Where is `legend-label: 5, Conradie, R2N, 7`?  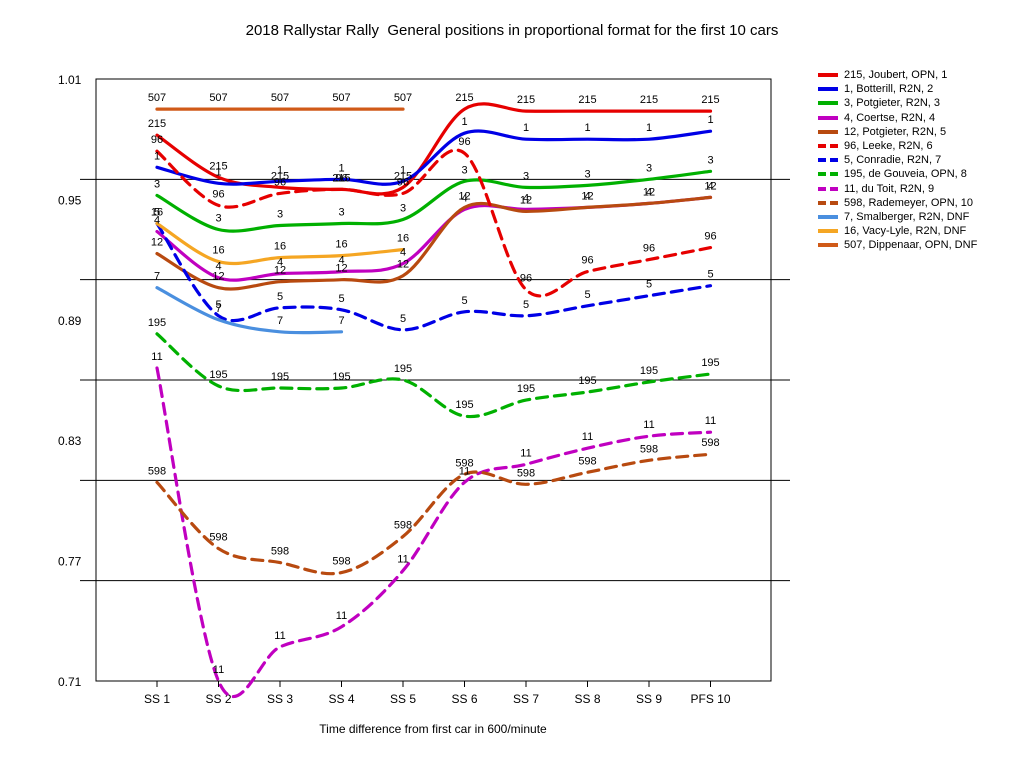 legend-label: 5, Conradie, R2N, 7 is located at coordinates (893, 160).